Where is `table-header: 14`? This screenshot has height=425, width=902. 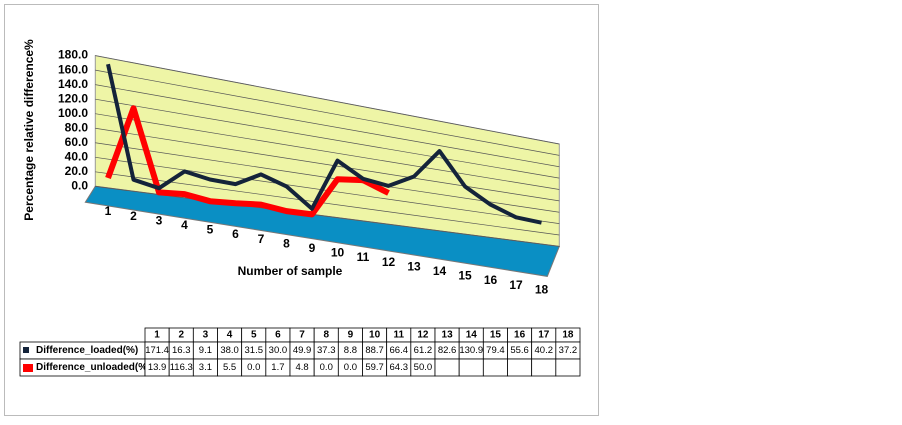 table-header: 14 is located at coordinates (472, 335).